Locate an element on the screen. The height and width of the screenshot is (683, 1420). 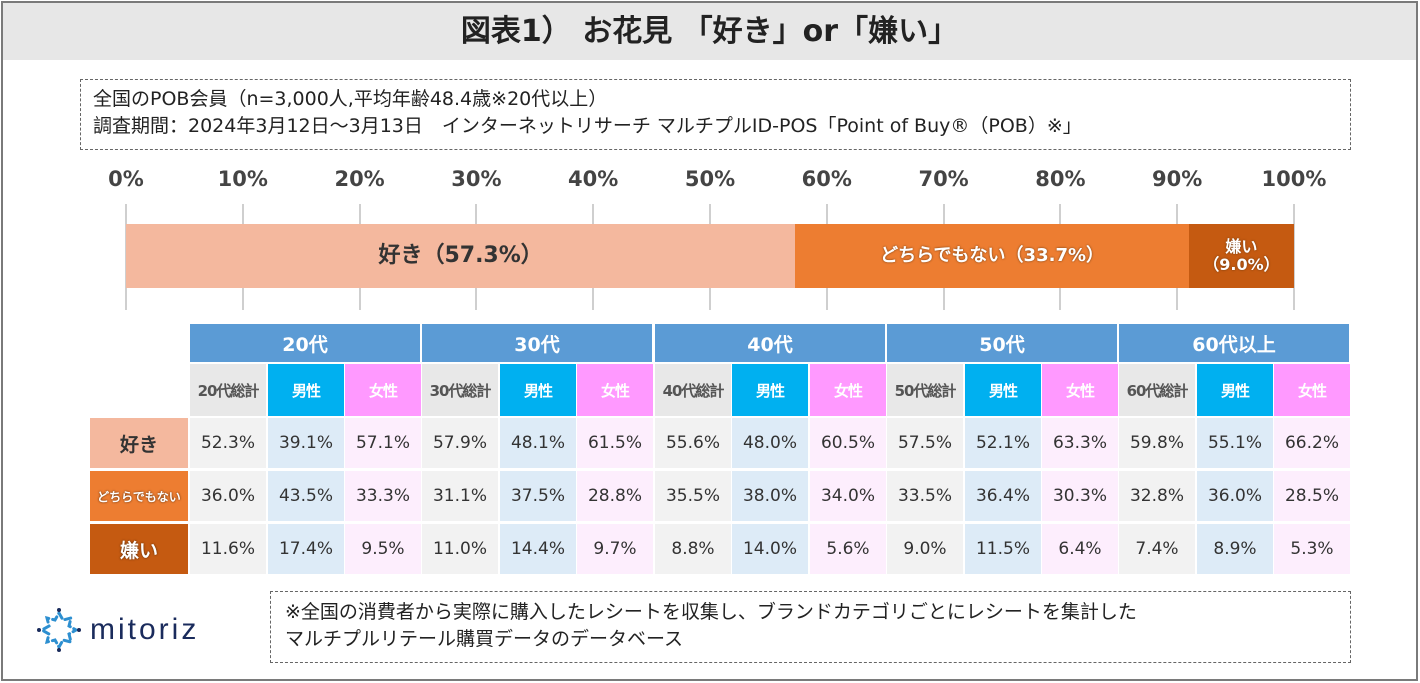
table-cell: 9.7% is located at coordinates (615, 549).